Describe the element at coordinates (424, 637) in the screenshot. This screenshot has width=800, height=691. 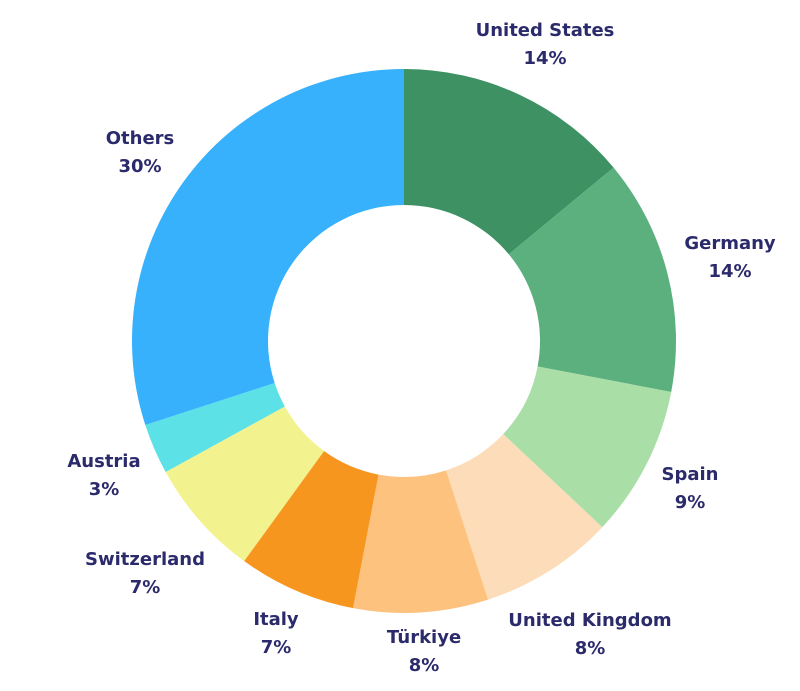
I see `slice-label: Türkiye` at that location.